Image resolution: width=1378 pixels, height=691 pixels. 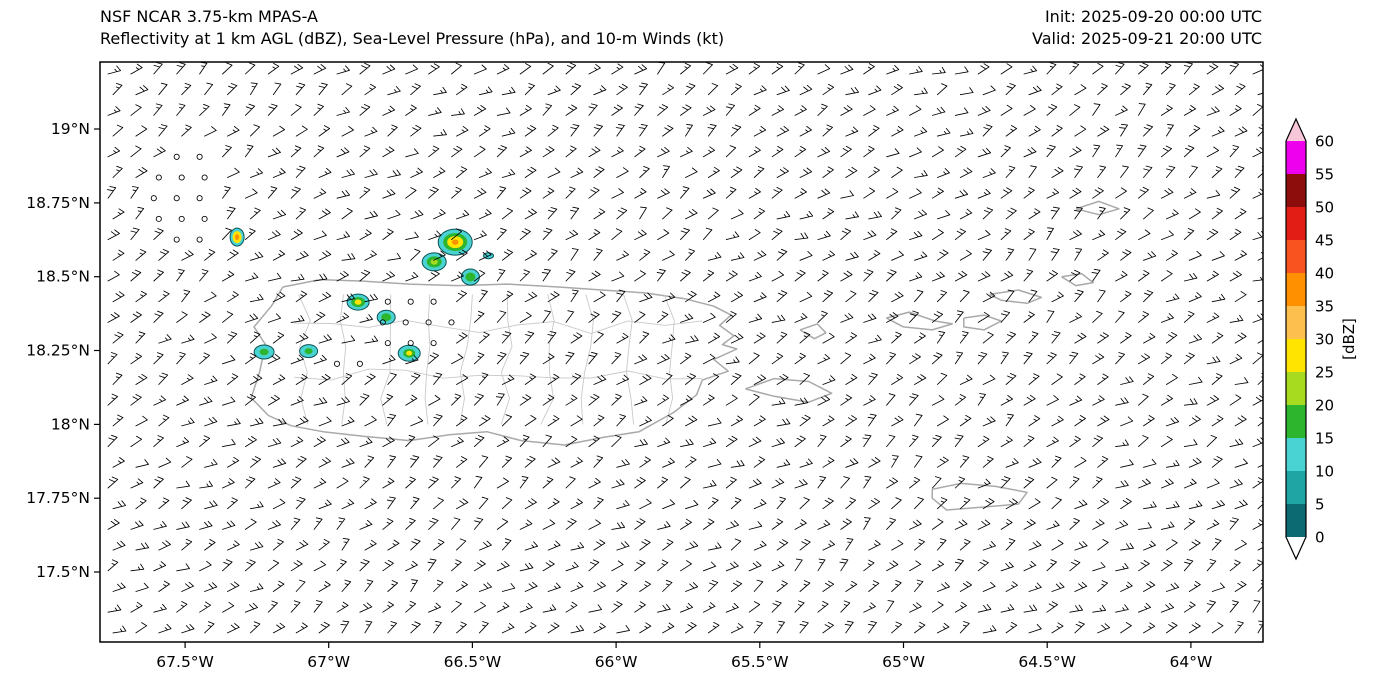 What do you see at coordinates (1324, 274) in the screenshot?
I see `colorbar-tick-label: 40` at bounding box center [1324, 274].